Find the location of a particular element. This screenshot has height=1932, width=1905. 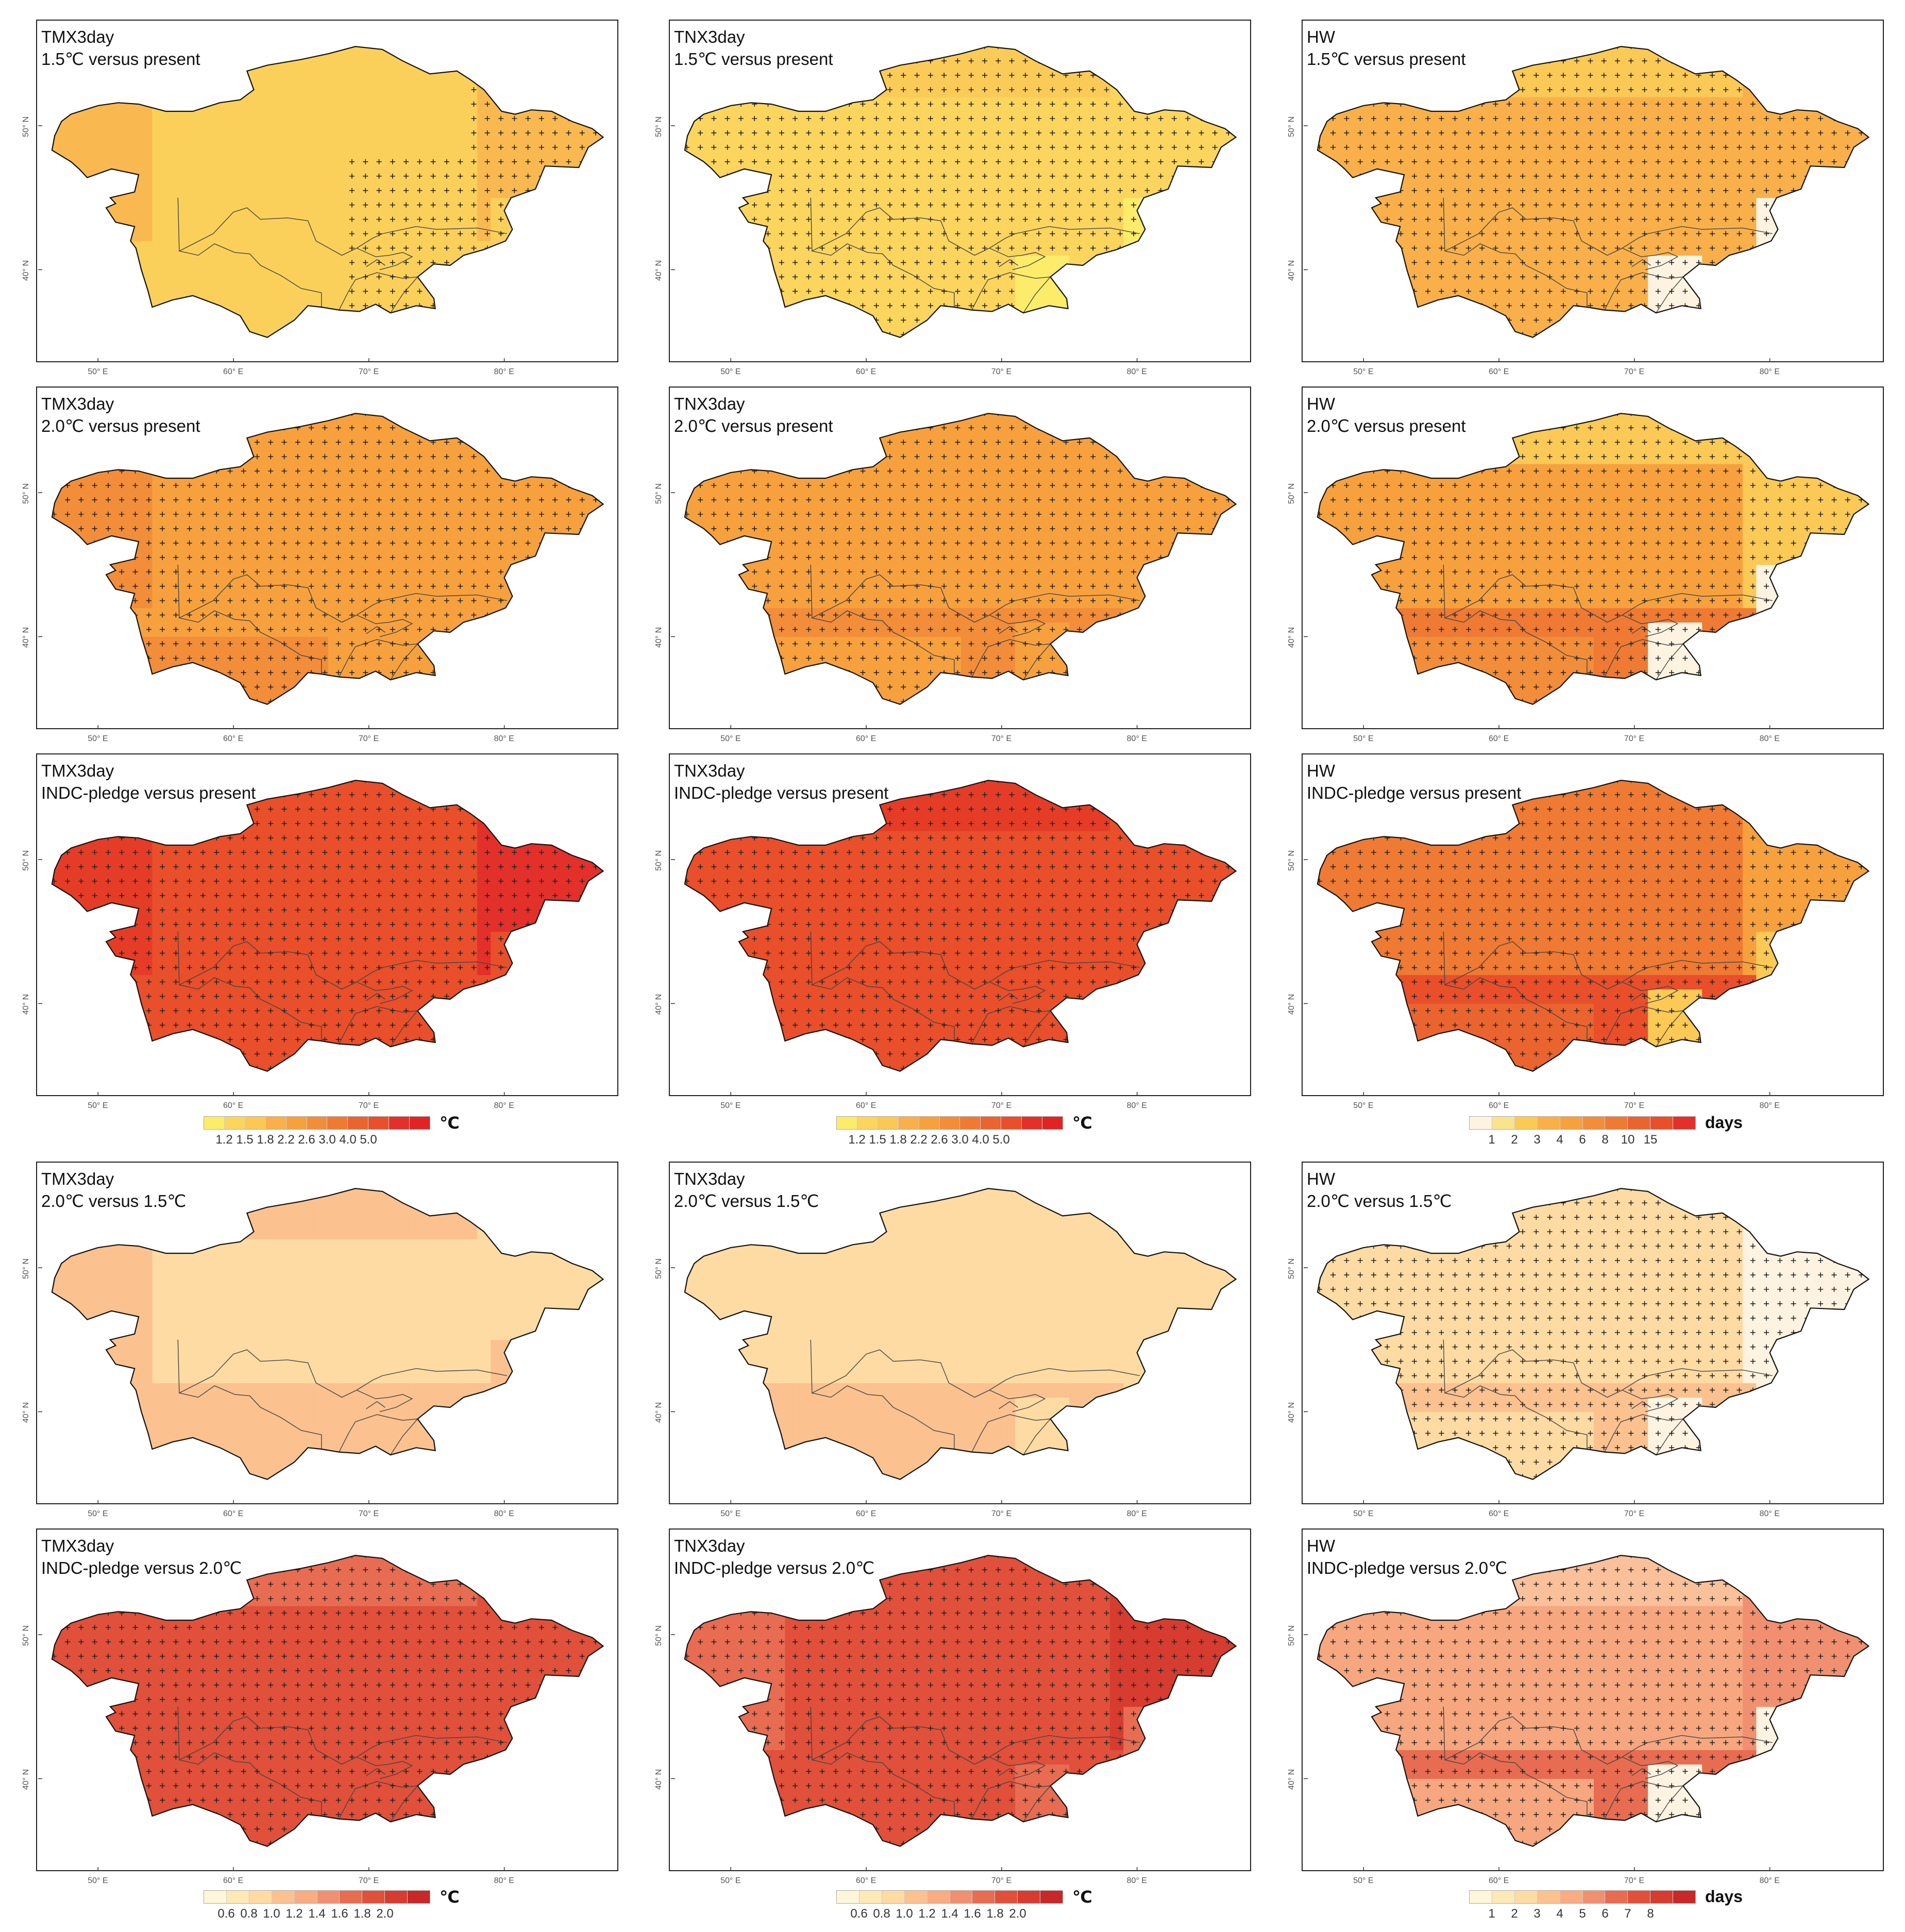

legend-tmx3day-diff: 0.6 0.8 1.0 1.2 1.4 1.6 1.8 2.0 ℃ is located at coordinates (332, 1904).